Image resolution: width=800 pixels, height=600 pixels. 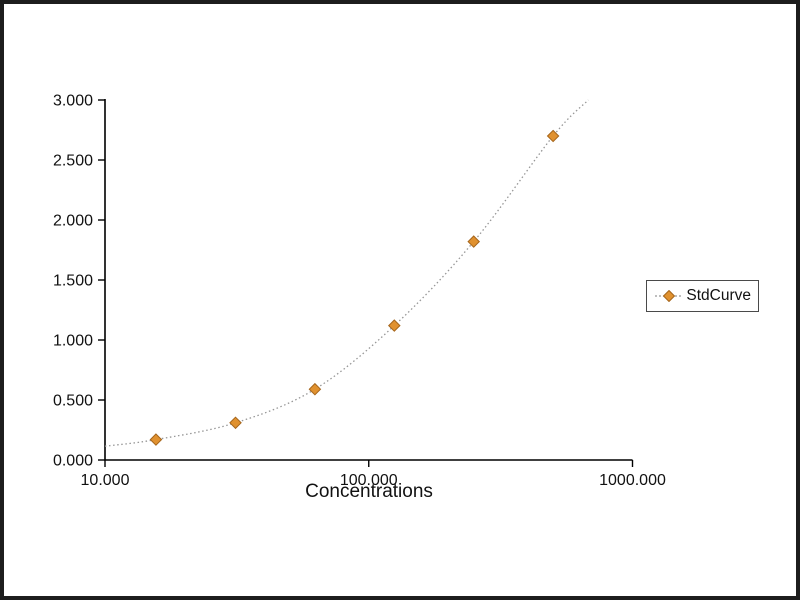 What do you see at coordinates (632, 480) in the screenshot?
I see `x-tick-label: 1000.000` at bounding box center [632, 480].